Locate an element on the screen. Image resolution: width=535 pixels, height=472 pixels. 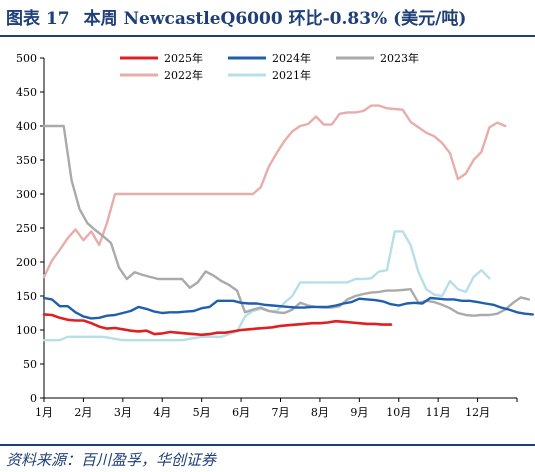
source-rule is located at coordinates (267, 445).